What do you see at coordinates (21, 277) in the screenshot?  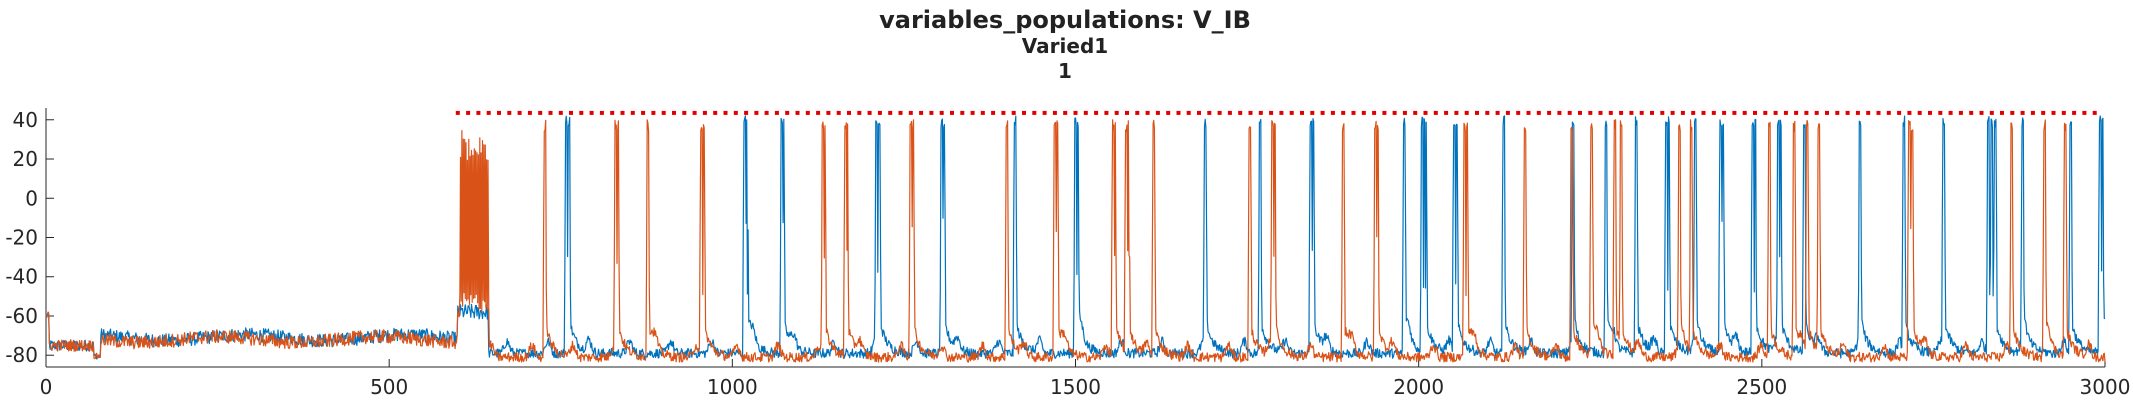 I see `y-tick-label: -40` at bounding box center [21, 277].